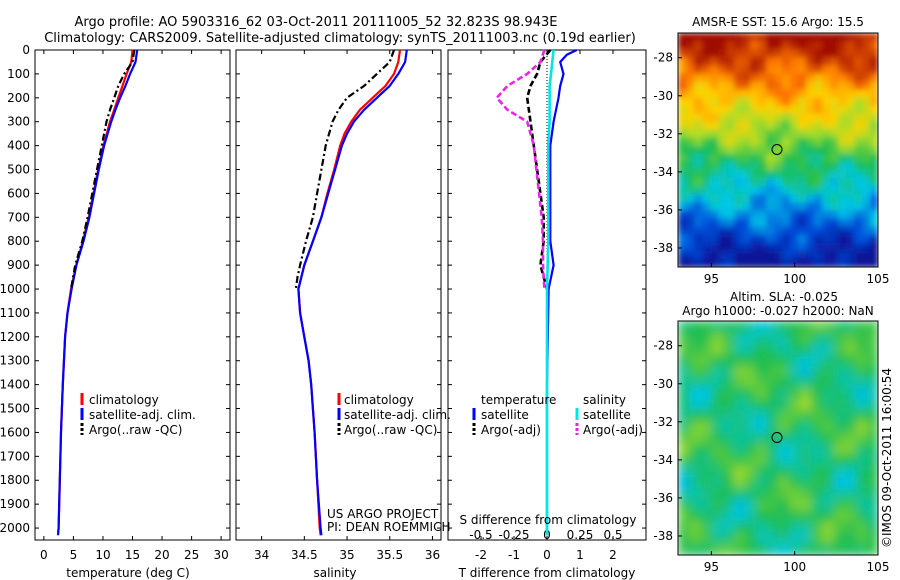  What do you see at coordinates (613, 430) in the screenshot?
I see `legend-label-s-argo: Argo(-adj)` at bounding box center [613, 430].